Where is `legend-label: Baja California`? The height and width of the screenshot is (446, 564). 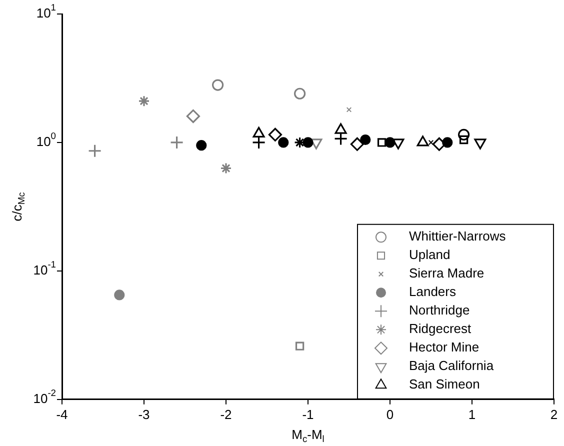 legend-label: Baja California is located at coordinates (451, 366).